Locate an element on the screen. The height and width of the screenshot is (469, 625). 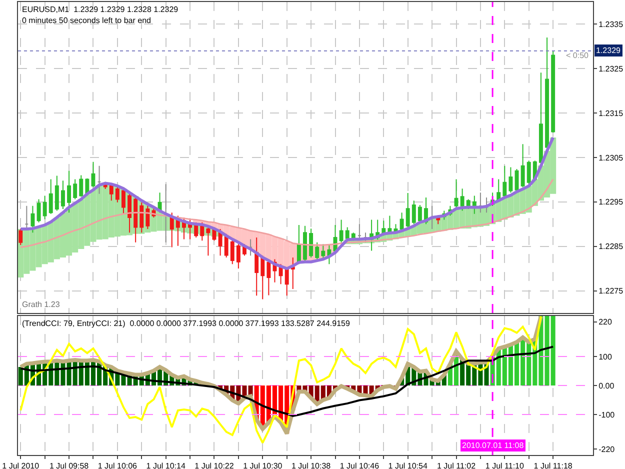
x-tick-label: 1 Jul 10:30 is located at coordinates (263, 465).